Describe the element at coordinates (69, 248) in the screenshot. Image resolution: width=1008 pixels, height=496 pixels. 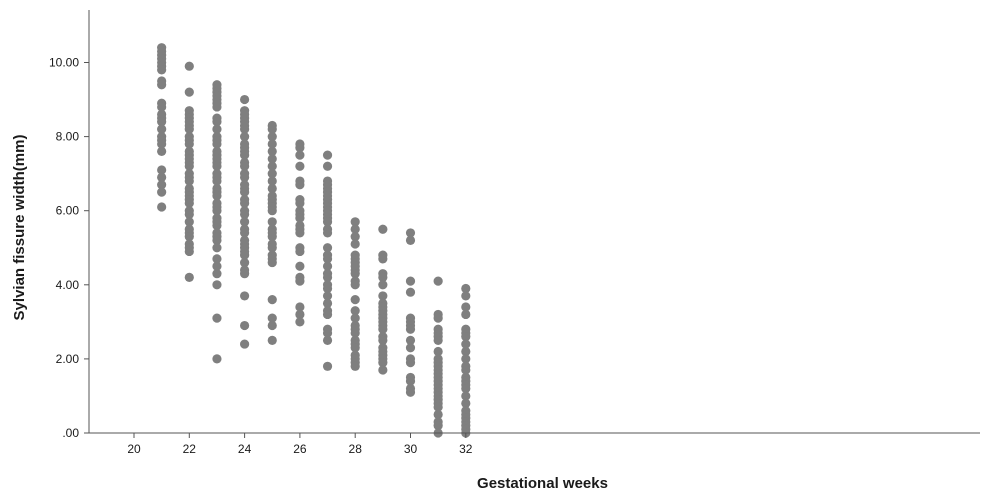
I see `y-axis-ticks: .00 2.00 4.00 6.00 8.00 10.00` at that location.